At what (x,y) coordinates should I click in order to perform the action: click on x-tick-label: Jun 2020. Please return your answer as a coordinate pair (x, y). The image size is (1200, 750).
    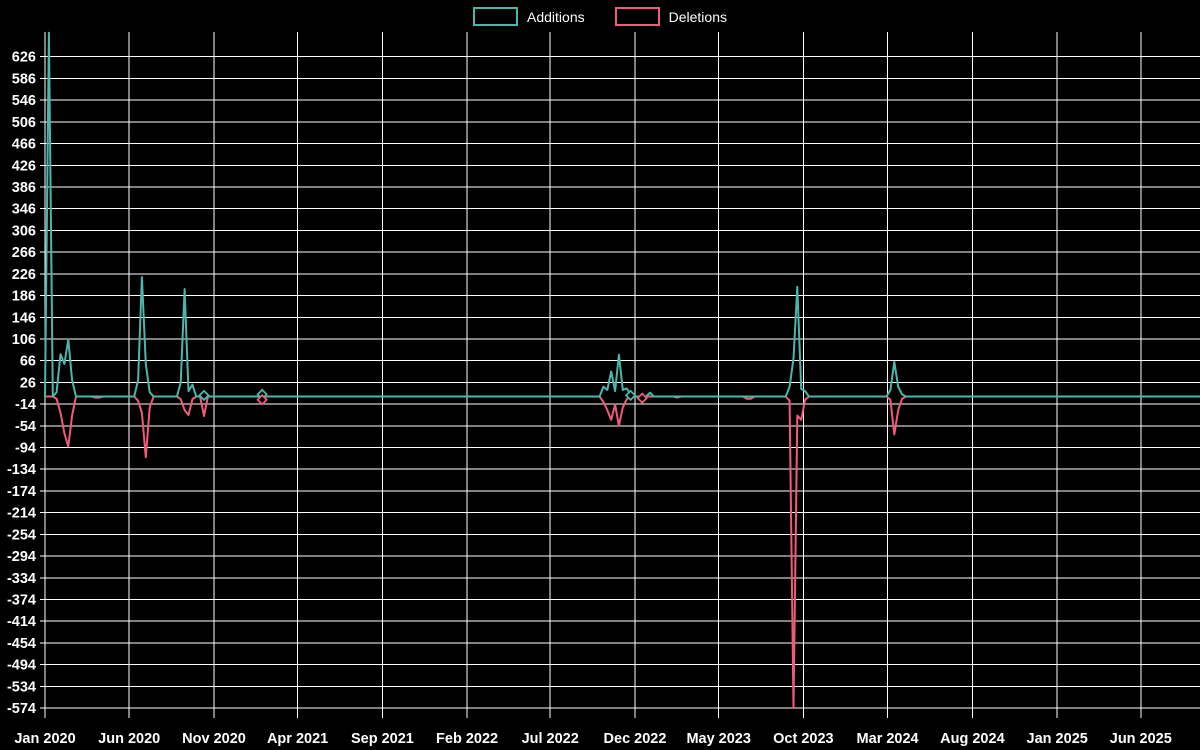
    Looking at the image, I should click on (129, 739).